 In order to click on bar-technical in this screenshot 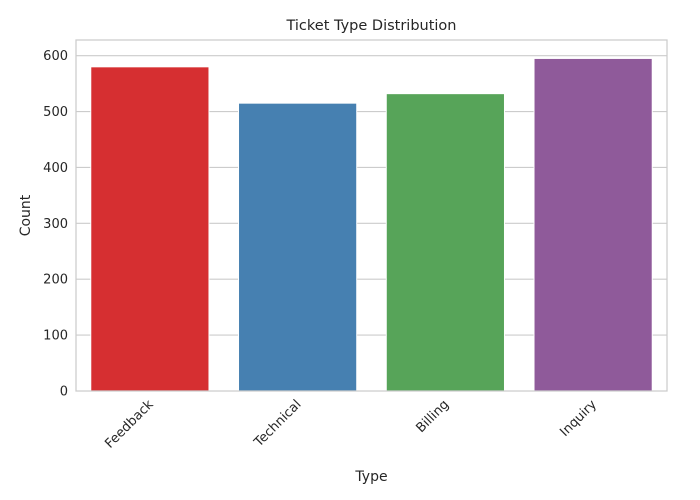, I will do `click(298, 247)`.